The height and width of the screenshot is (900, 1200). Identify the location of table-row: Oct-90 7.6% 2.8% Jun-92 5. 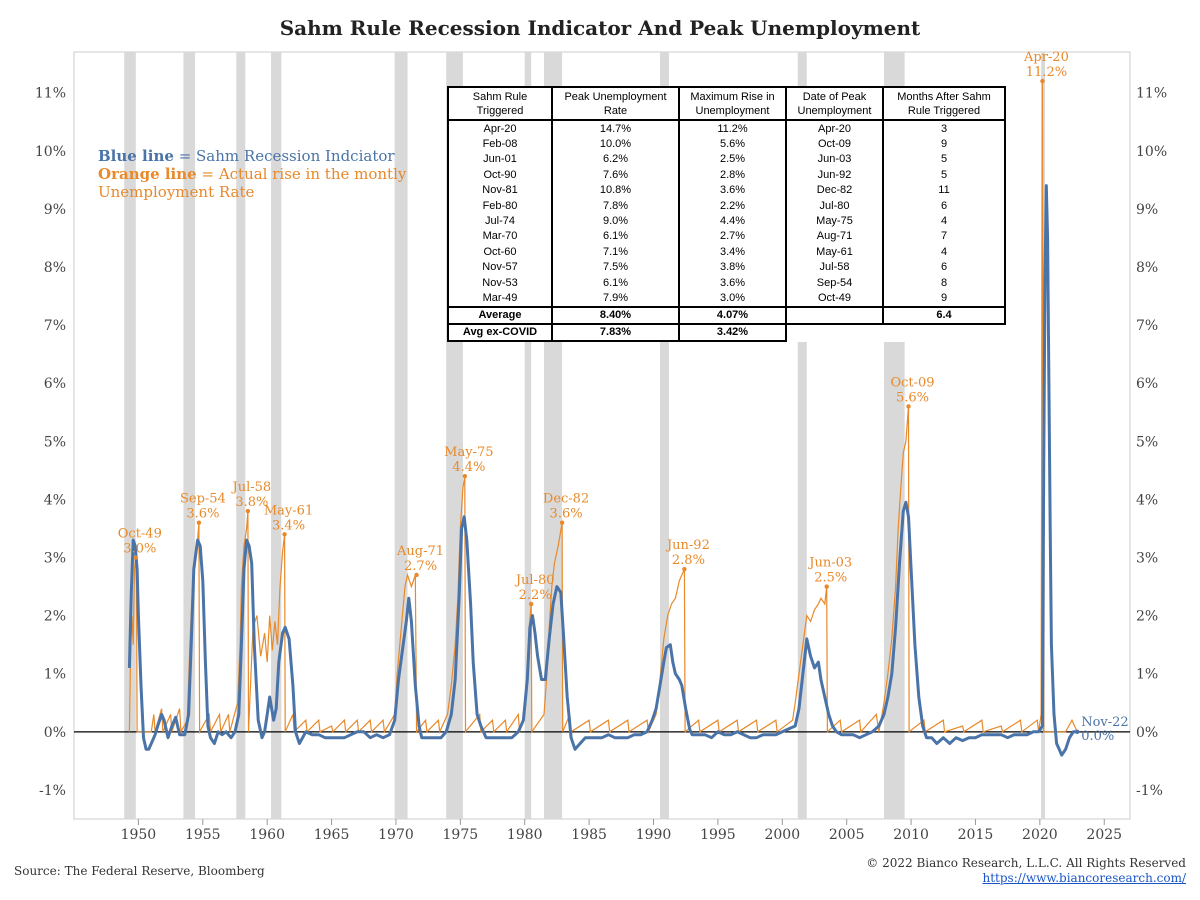
(726, 175).